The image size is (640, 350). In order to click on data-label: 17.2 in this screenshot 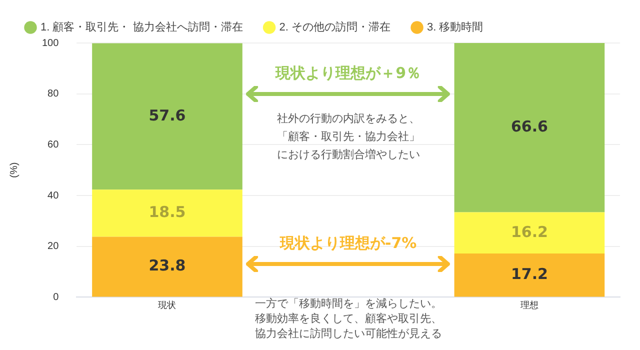, I will do `click(529, 273)`.